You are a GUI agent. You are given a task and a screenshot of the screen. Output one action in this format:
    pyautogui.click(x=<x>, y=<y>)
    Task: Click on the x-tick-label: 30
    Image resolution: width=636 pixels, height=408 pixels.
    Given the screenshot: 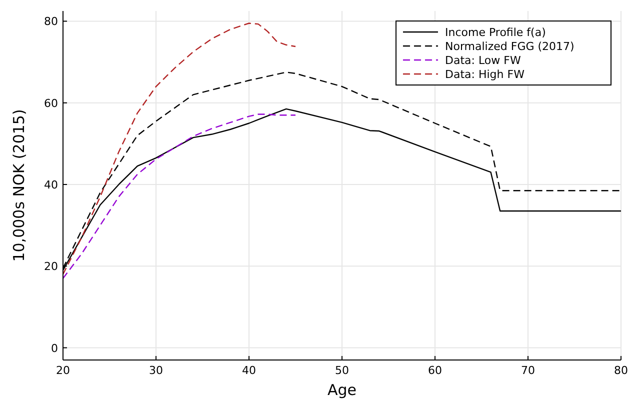 What is the action you would take?
    pyautogui.click(x=156, y=370)
    